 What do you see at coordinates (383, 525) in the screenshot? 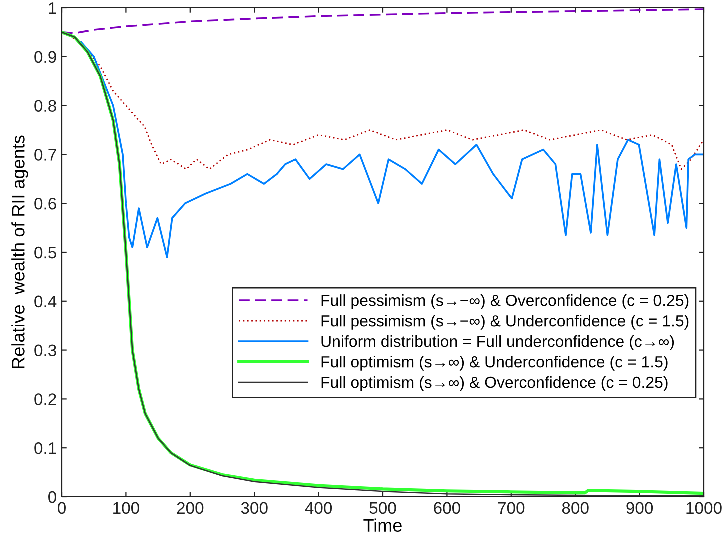
I see `x-axis-title: Time` at bounding box center [383, 525].